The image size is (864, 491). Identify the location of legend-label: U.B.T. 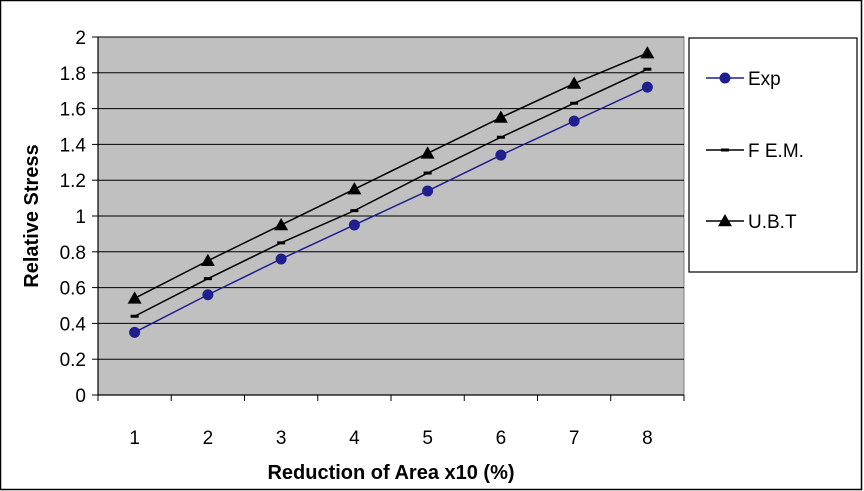
(772, 222).